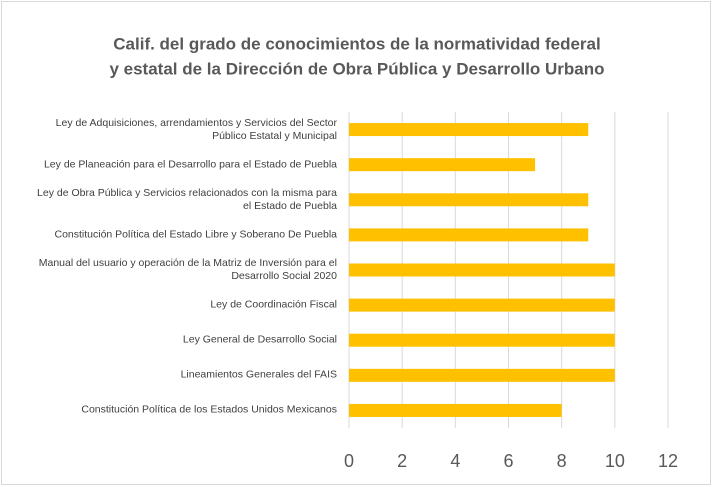 Image resolution: width=713 pixels, height=487 pixels. I want to click on y-tick-label: Ley de Coordinación Fiscal, so click(273, 304).